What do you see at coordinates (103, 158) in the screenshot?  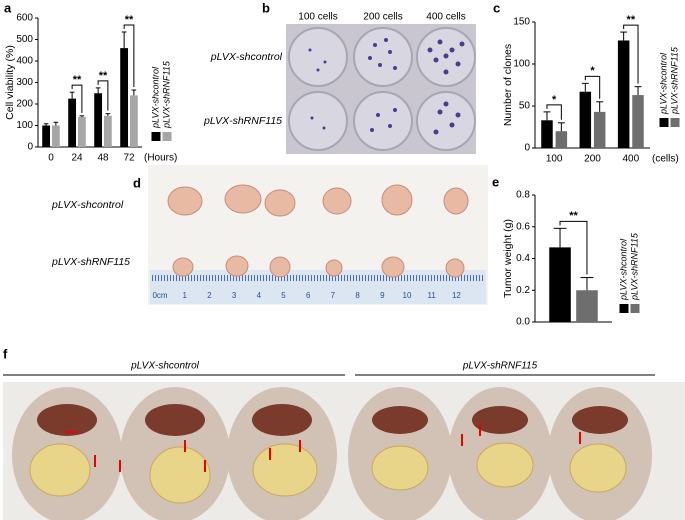 I see `x-tick-label: 48` at bounding box center [103, 158].